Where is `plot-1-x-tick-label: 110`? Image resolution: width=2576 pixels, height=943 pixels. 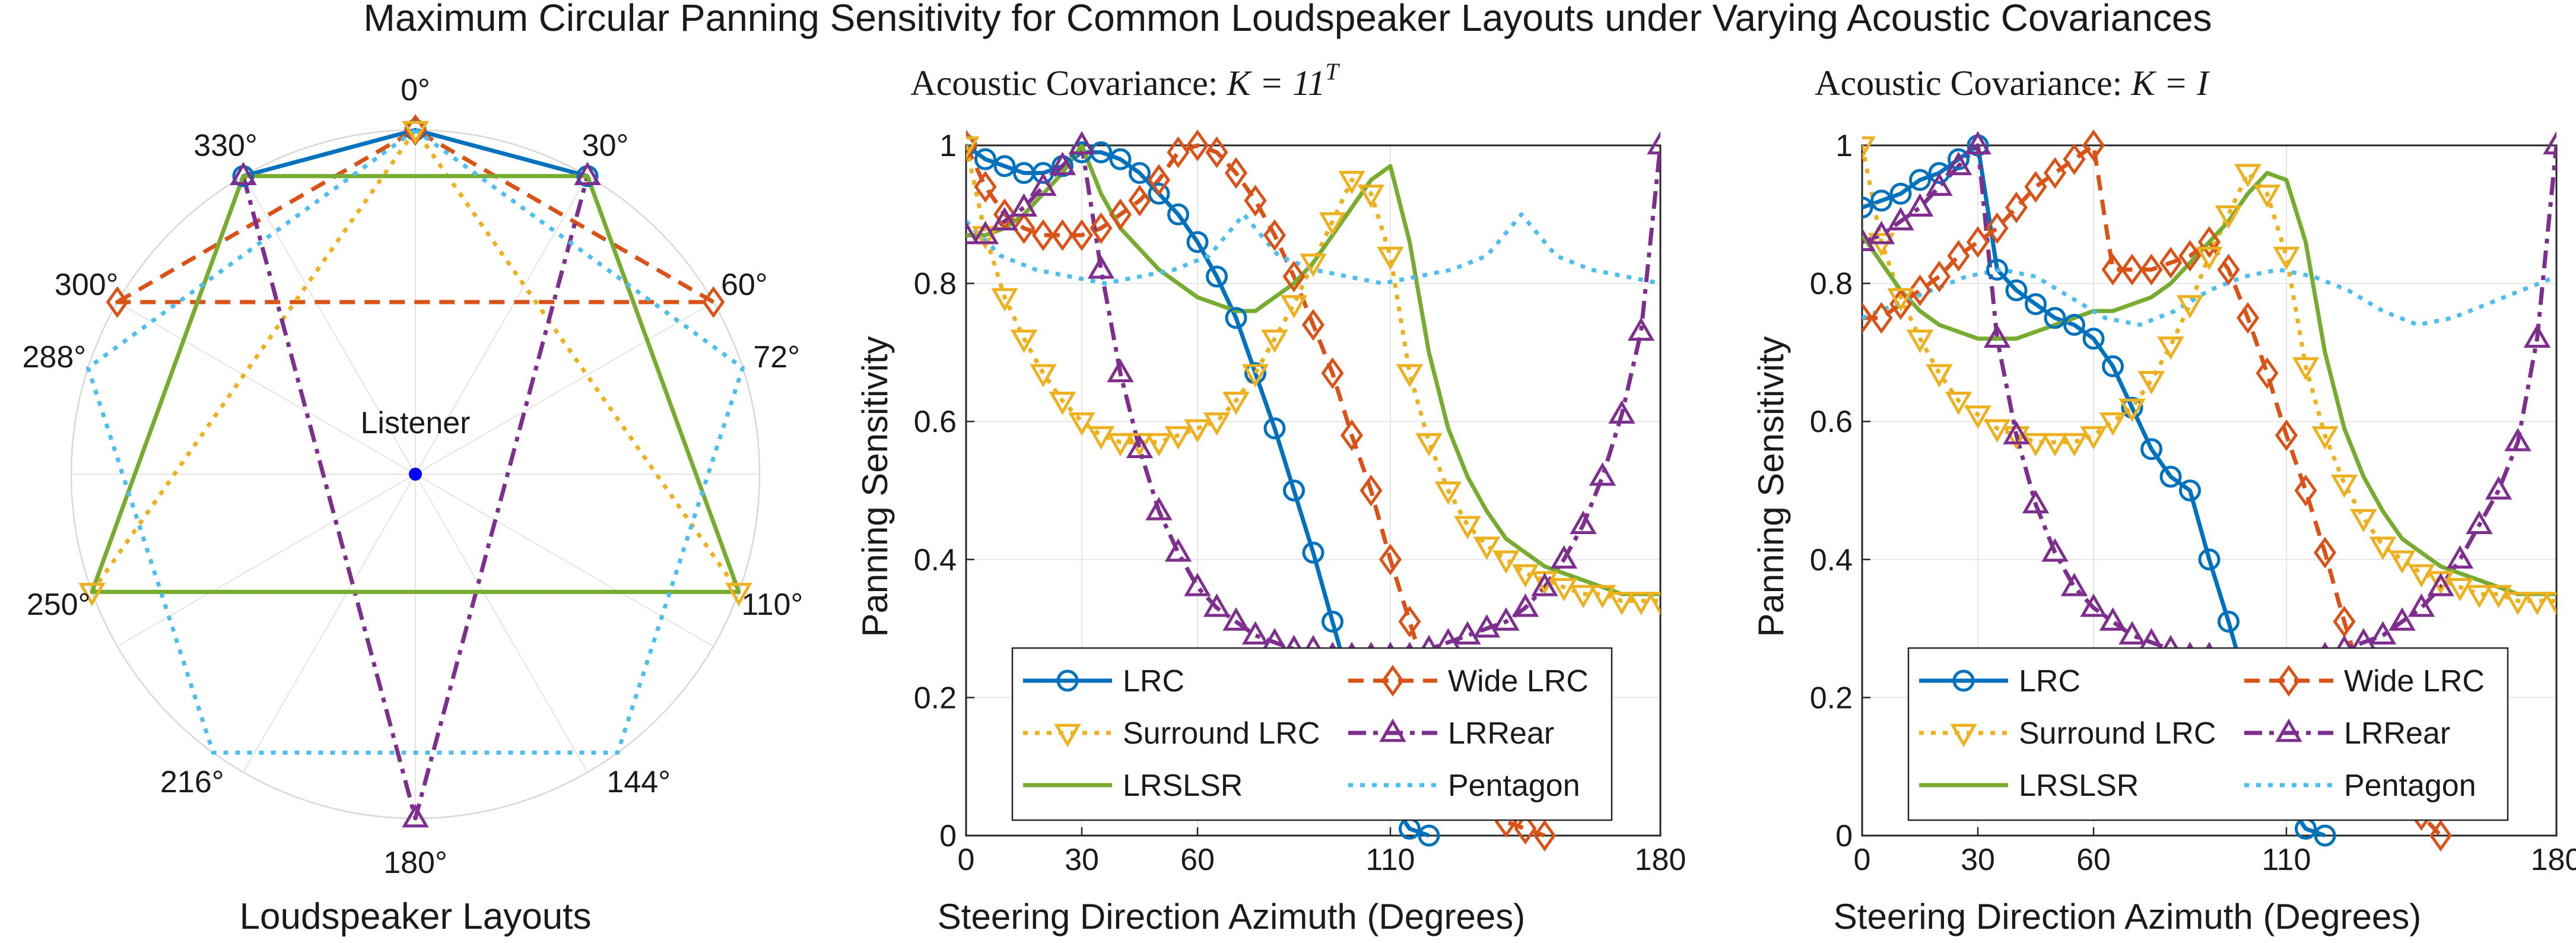 plot-1-x-tick-label: 110 is located at coordinates (1390, 860).